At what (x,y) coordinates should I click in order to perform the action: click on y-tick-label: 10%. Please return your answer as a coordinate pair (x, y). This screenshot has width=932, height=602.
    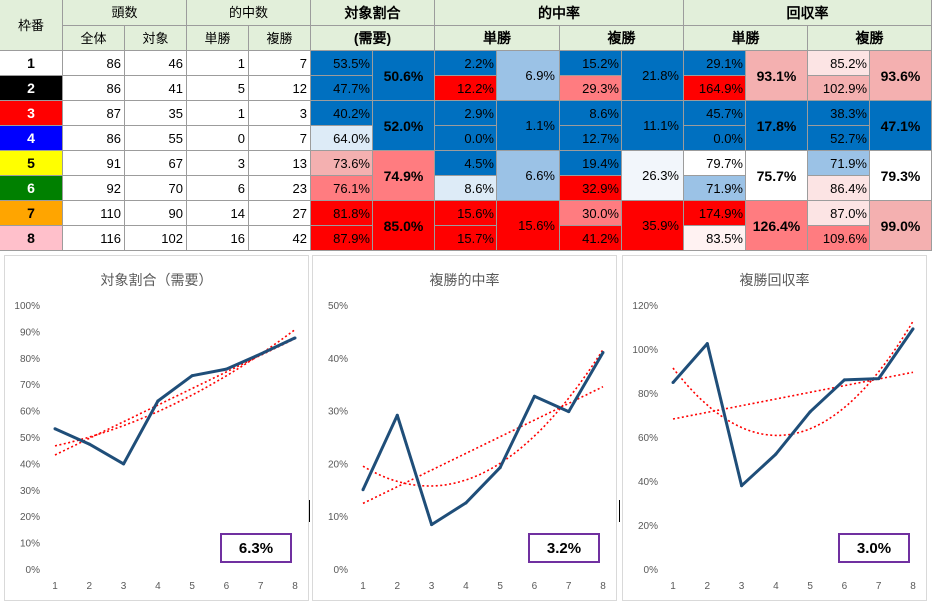
    Looking at the image, I should click on (30, 544).